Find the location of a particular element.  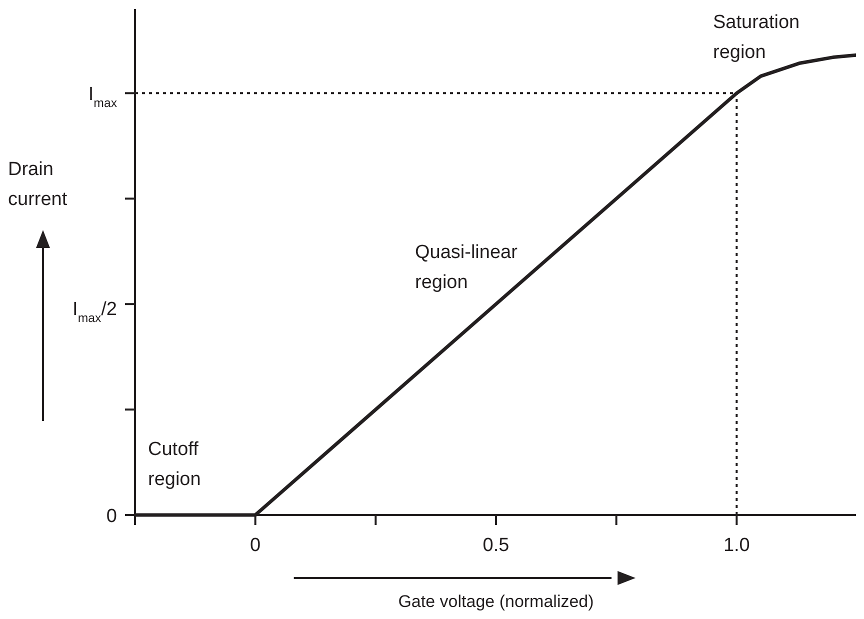

x-tick-label: 0.5 is located at coordinates (496, 545).